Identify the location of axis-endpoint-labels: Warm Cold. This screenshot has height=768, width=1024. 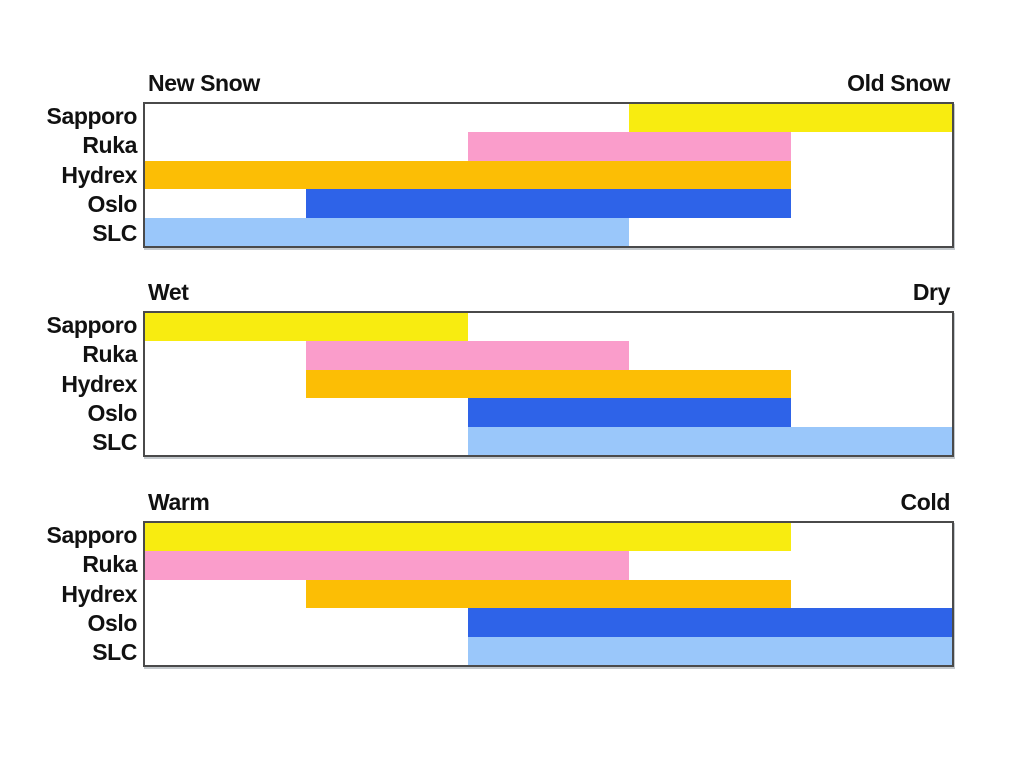
(548, 502).